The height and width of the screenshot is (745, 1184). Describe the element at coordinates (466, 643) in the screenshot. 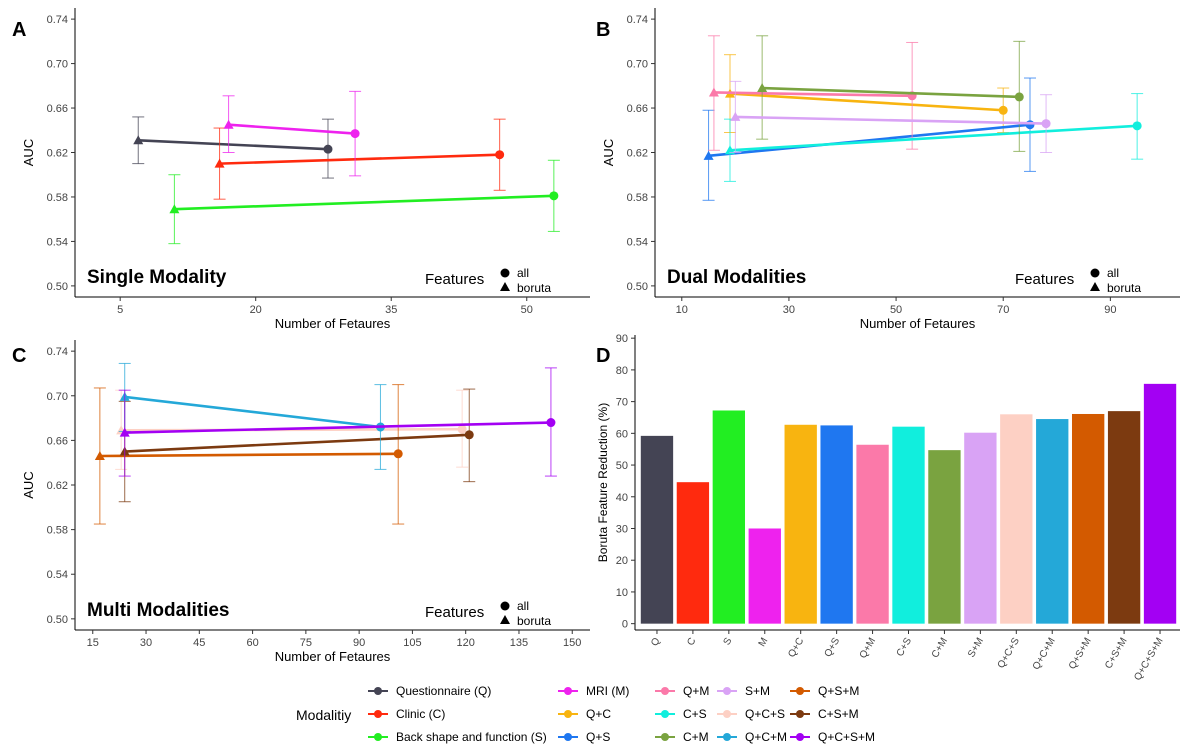

I see `x-tick-label: 120` at that location.